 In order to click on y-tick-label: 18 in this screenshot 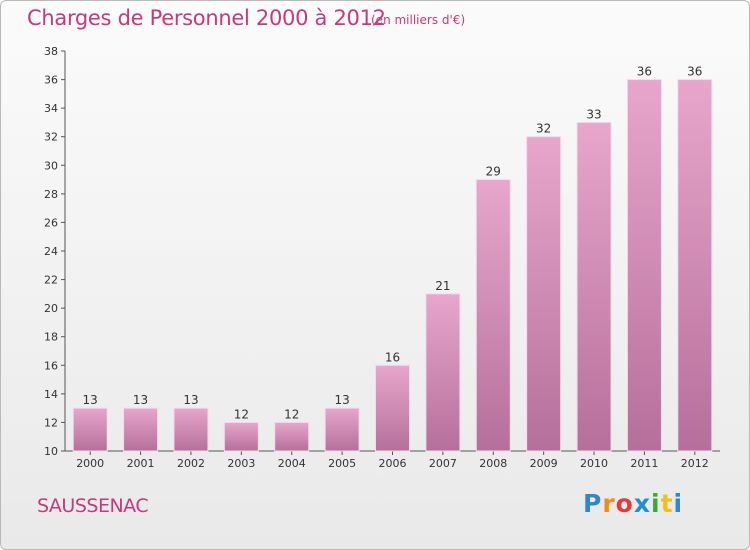, I will do `click(51, 337)`.